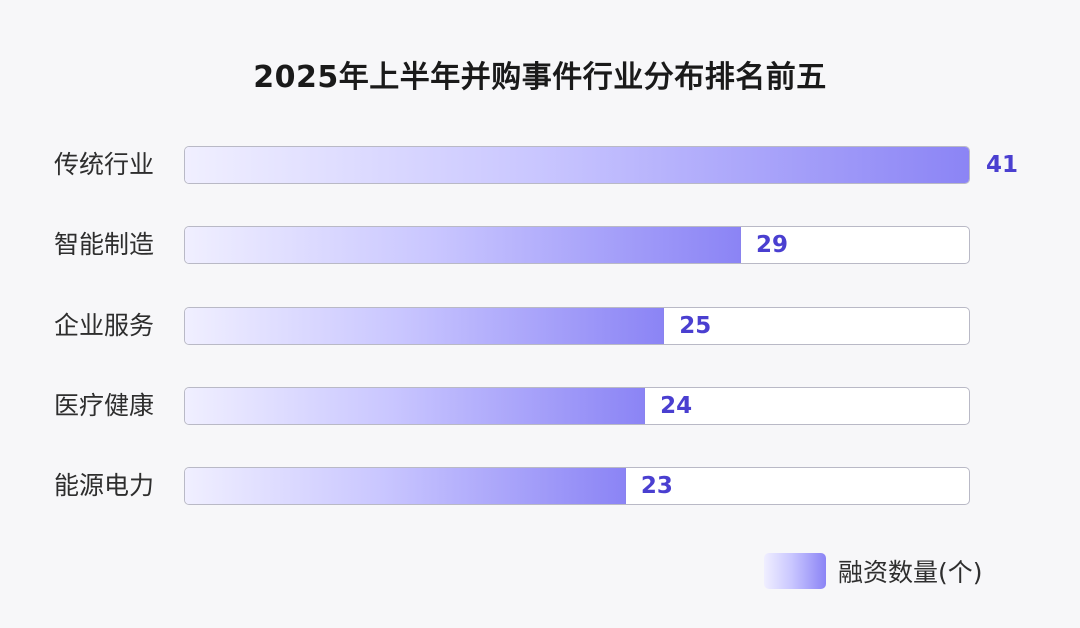 This screenshot has height=628, width=1080. What do you see at coordinates (104, 244) in the screenshot?
I see `category-label: 智能制造` at bounding box center [104, 244].